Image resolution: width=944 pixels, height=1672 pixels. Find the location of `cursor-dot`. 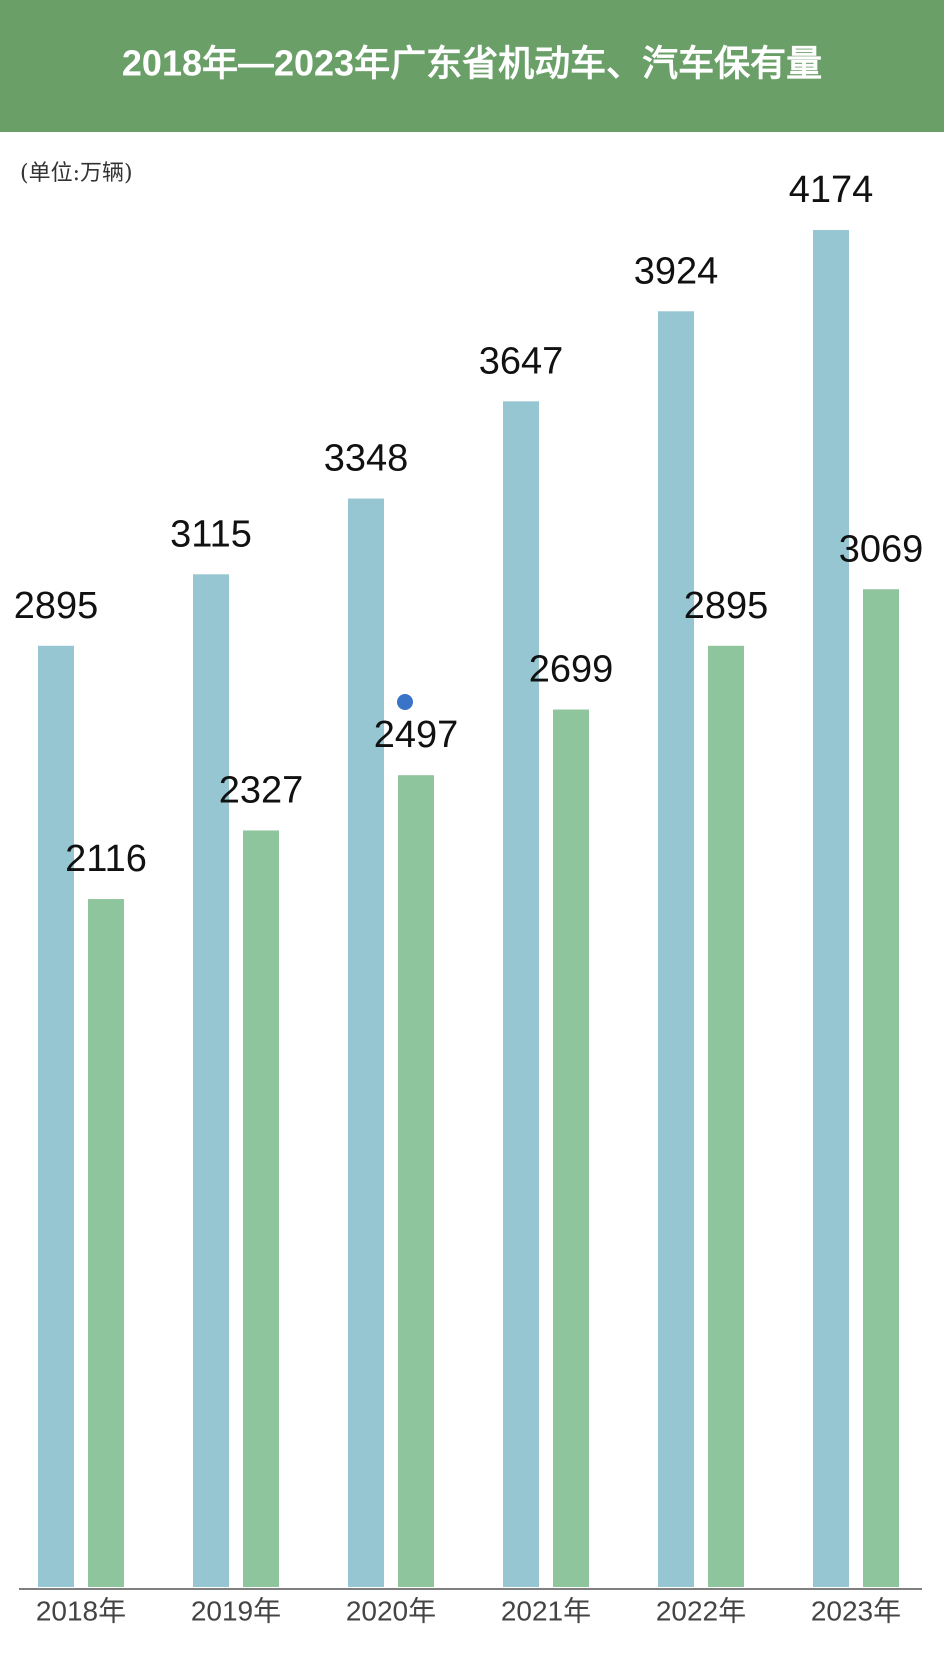

cursor-dot is located at coordinates (405, 702).